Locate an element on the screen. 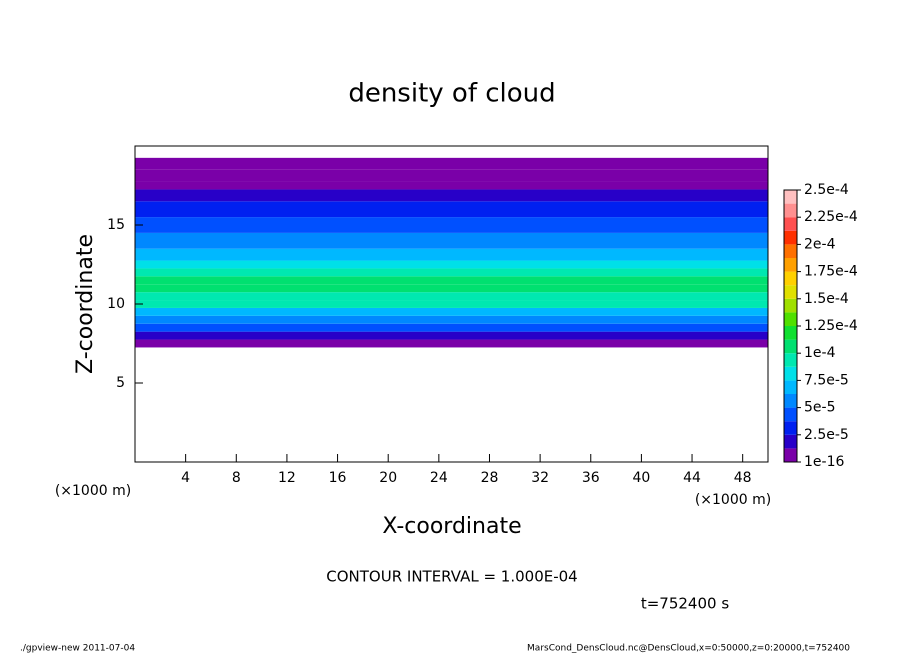  x-tick-label: 36 is located at coordinates (591, 478).